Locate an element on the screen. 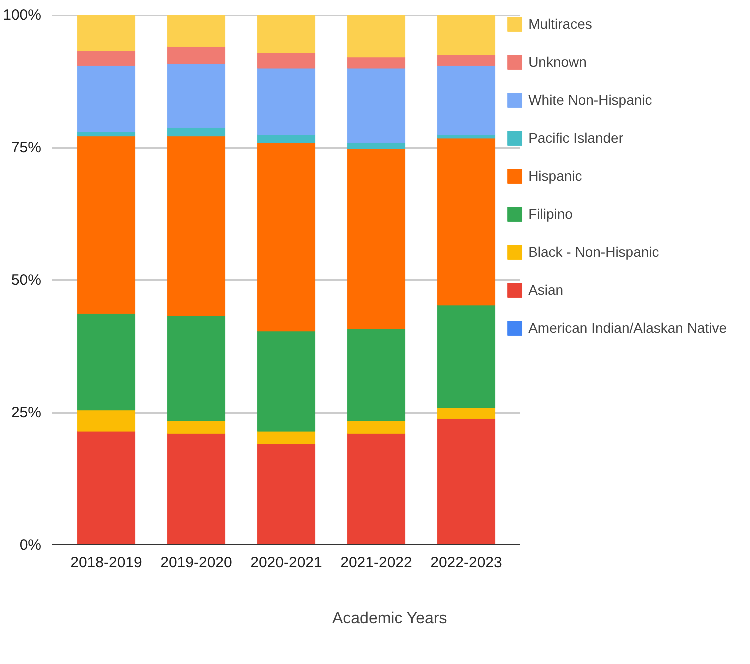  x-tick-label: 2018-2019 is located at coordinates (106, 563).